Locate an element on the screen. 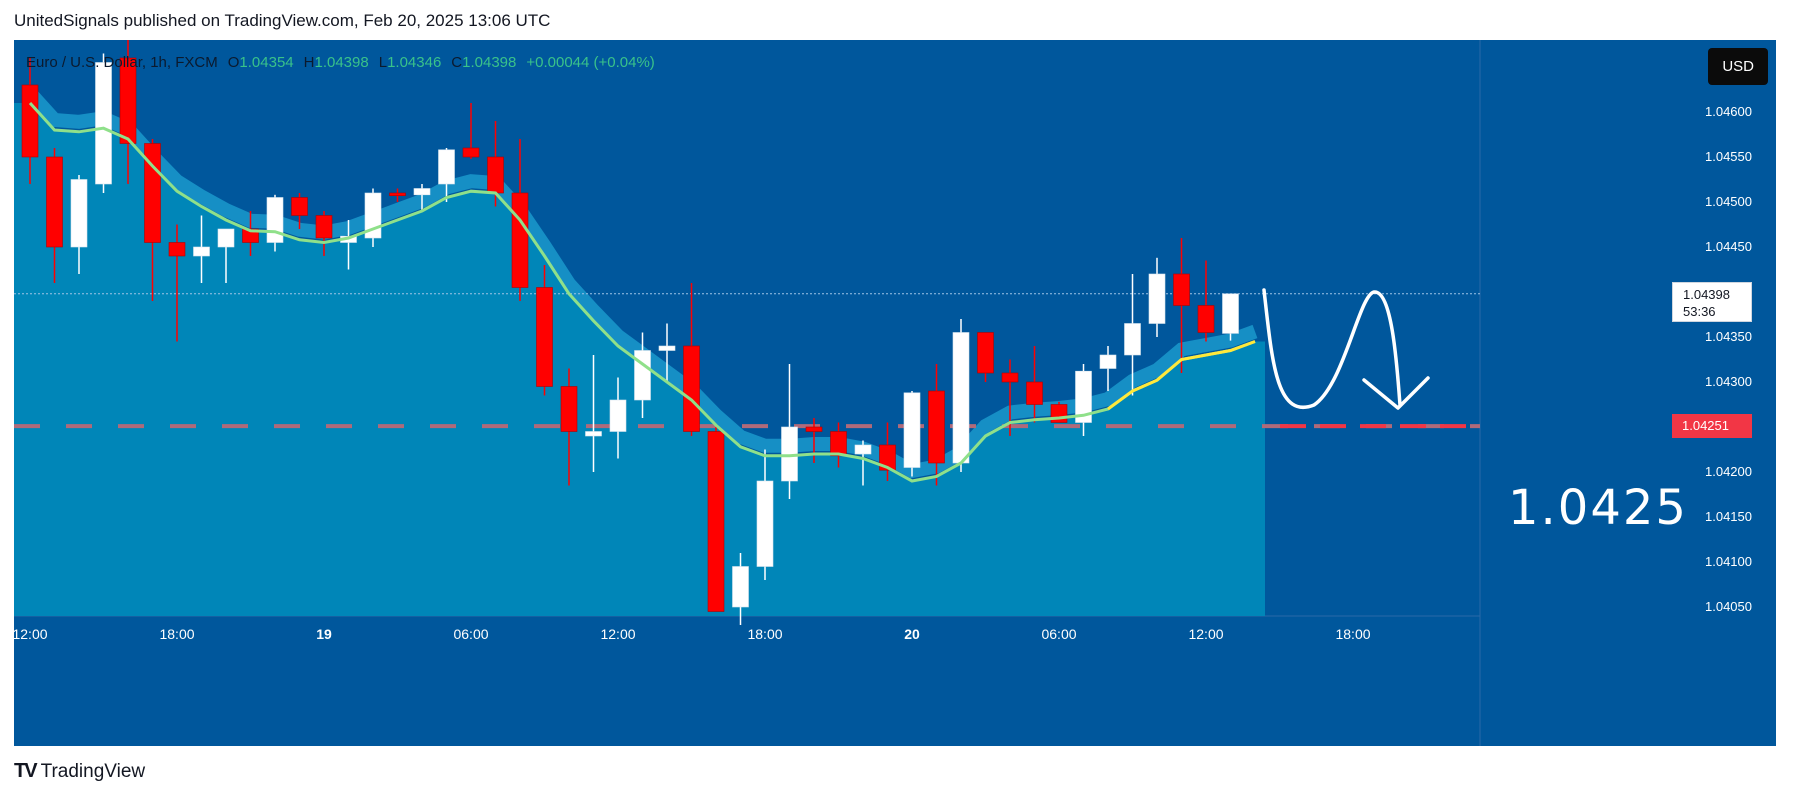 The height and width of the screenshot is (798, 1793). close-label: C is located at coordinates (457, 62).